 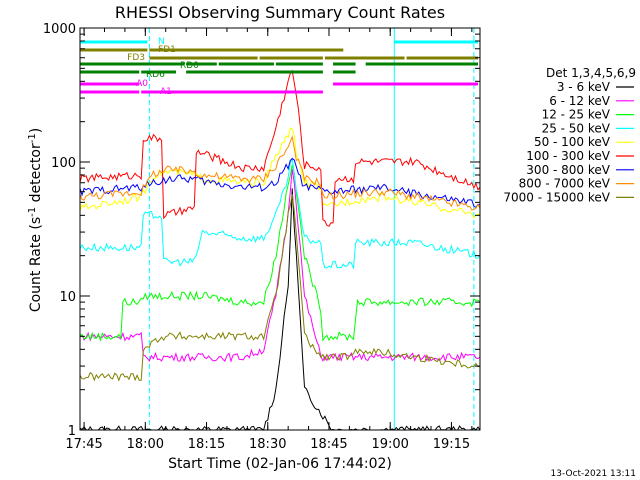 What do you see at coordinates (166, 92) in the screenshot?
I see `flag-label-a1: A1` at bounding box center [166, 92].